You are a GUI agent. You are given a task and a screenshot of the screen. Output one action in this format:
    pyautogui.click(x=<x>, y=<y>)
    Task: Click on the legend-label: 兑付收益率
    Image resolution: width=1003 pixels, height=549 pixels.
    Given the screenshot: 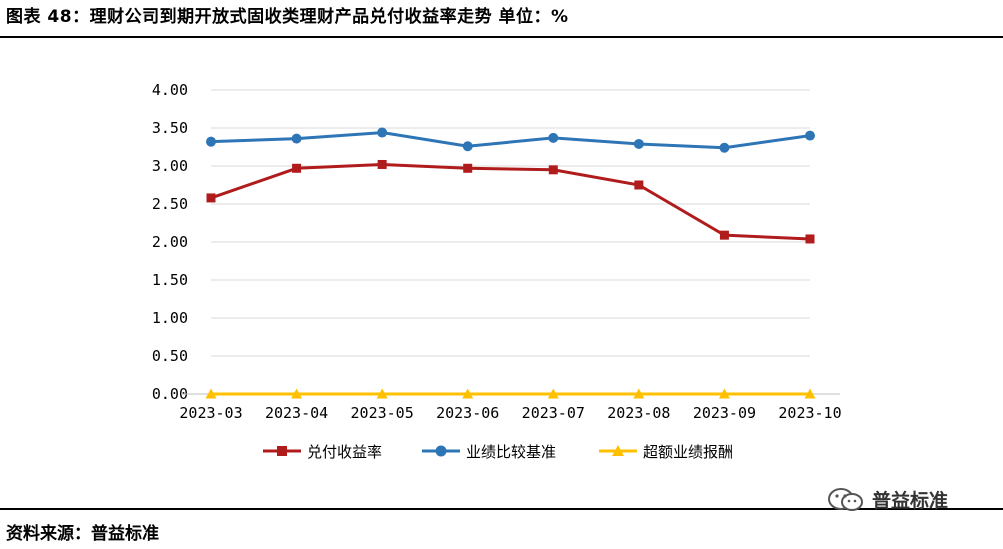 What is the action you would take?
    pyautogui.click(x=344, y=452)
    